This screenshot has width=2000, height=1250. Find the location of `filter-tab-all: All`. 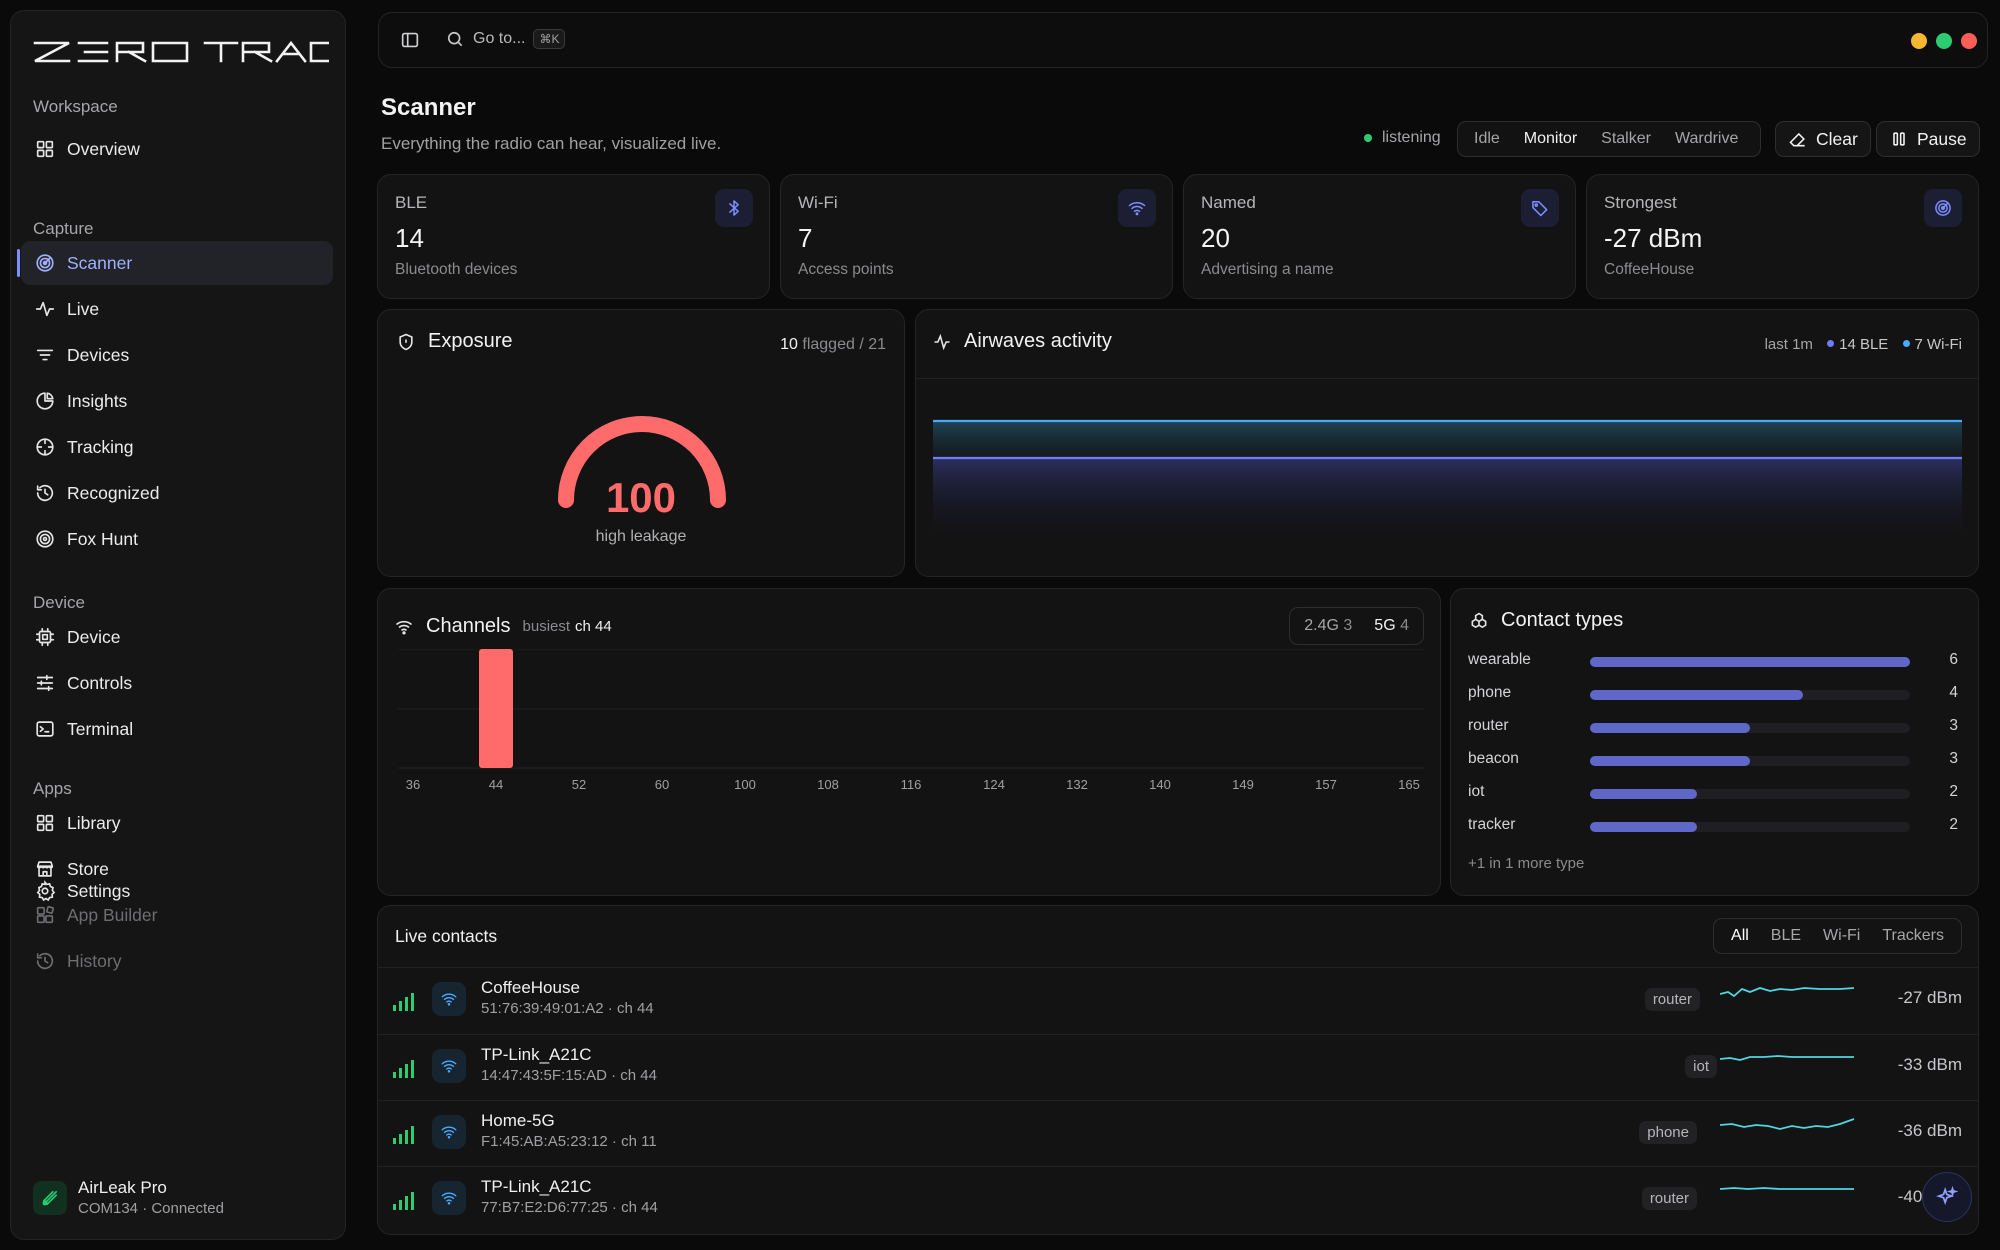

filter-tab-all: All is located at coordinates (1740, 935).